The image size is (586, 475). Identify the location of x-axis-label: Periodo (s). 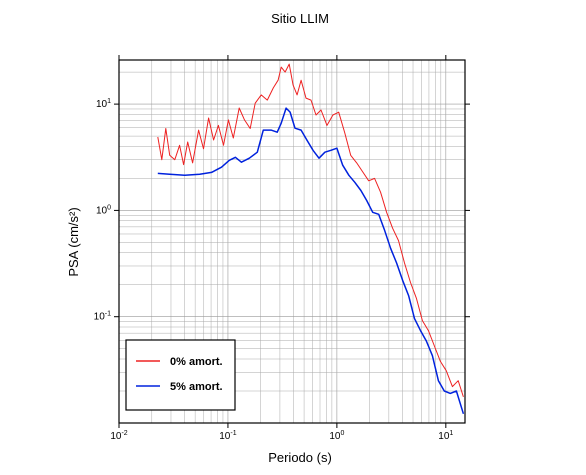
(300, 457).